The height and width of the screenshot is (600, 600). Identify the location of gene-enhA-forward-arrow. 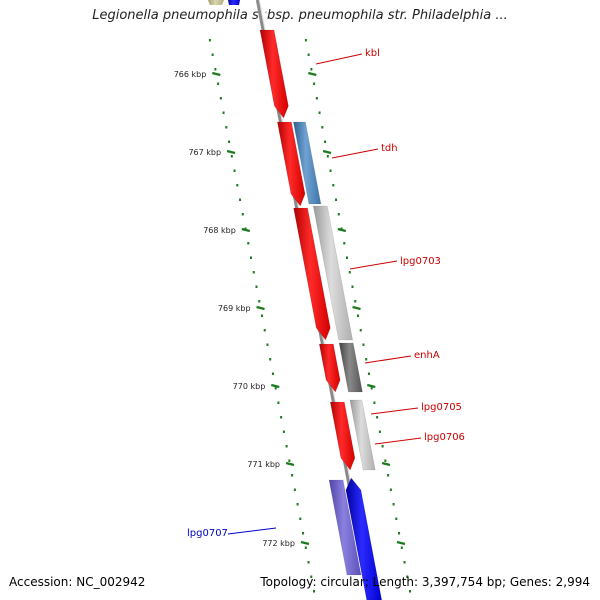
(329, 368).